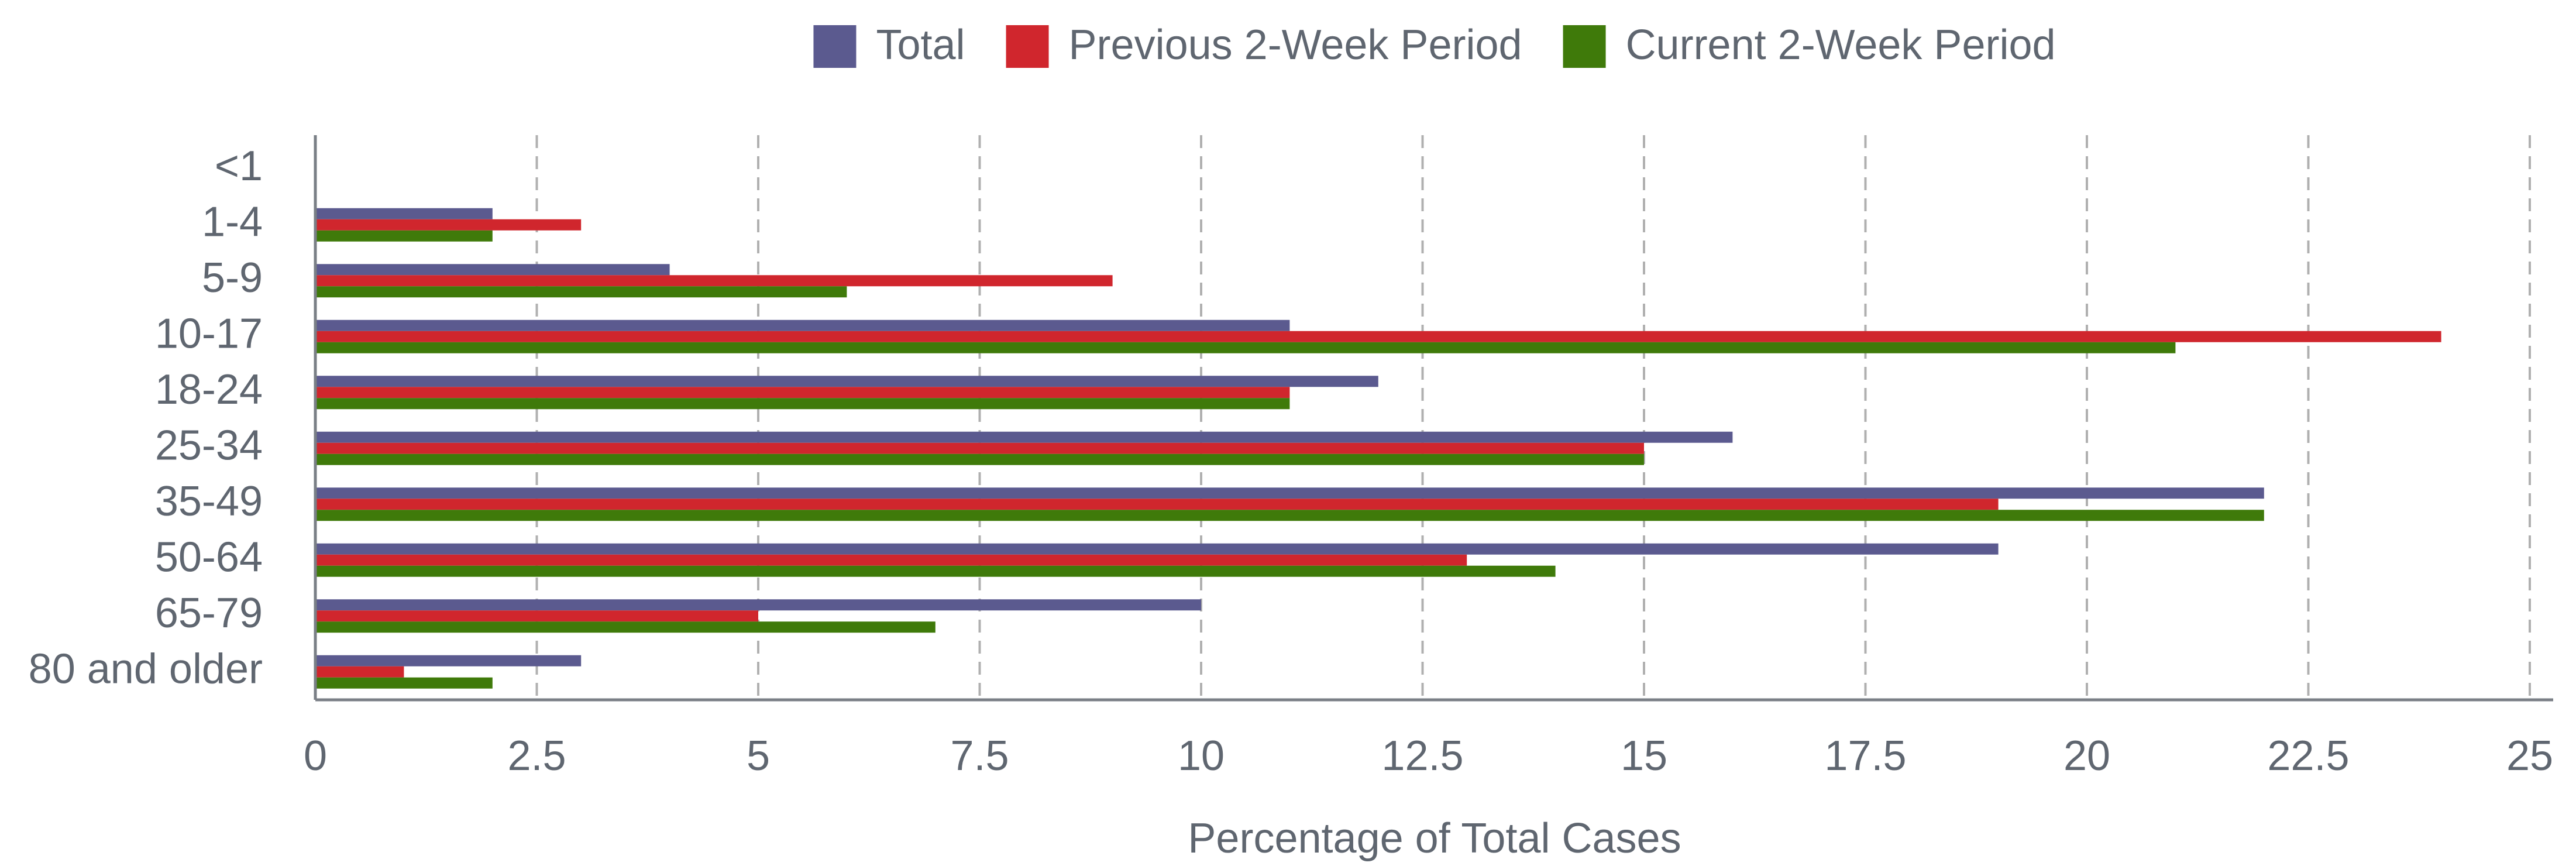  What do you see at coordinates (146, 668) in the screenshot?
I see `y-tick-label: 80 and older` at bounding box center [146, 668].